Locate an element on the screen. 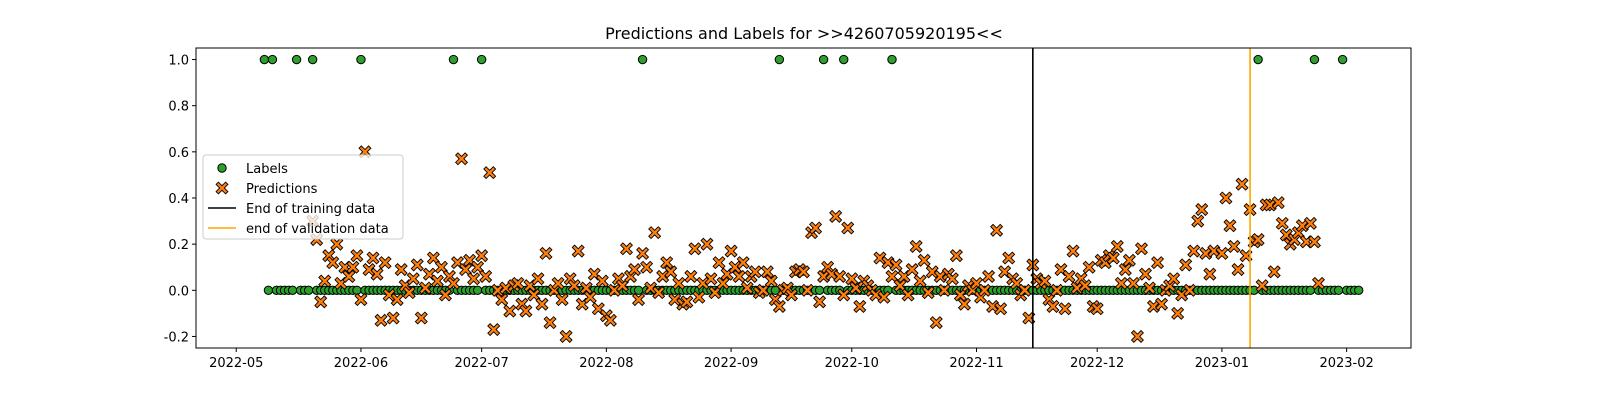  legend-label: End of training data is located at coordinates (310, 209).